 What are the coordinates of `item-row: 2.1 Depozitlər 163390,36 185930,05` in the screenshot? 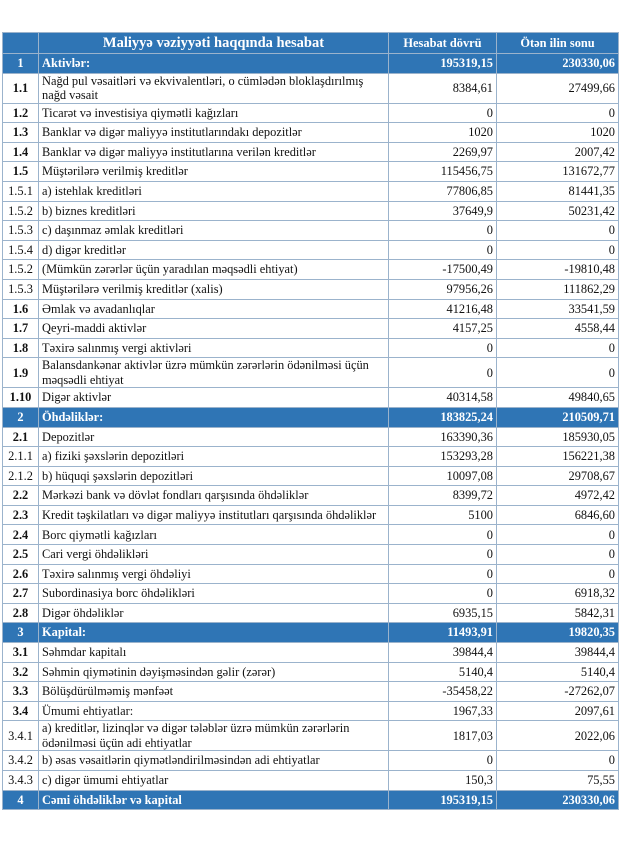 It's located at (310, 437).